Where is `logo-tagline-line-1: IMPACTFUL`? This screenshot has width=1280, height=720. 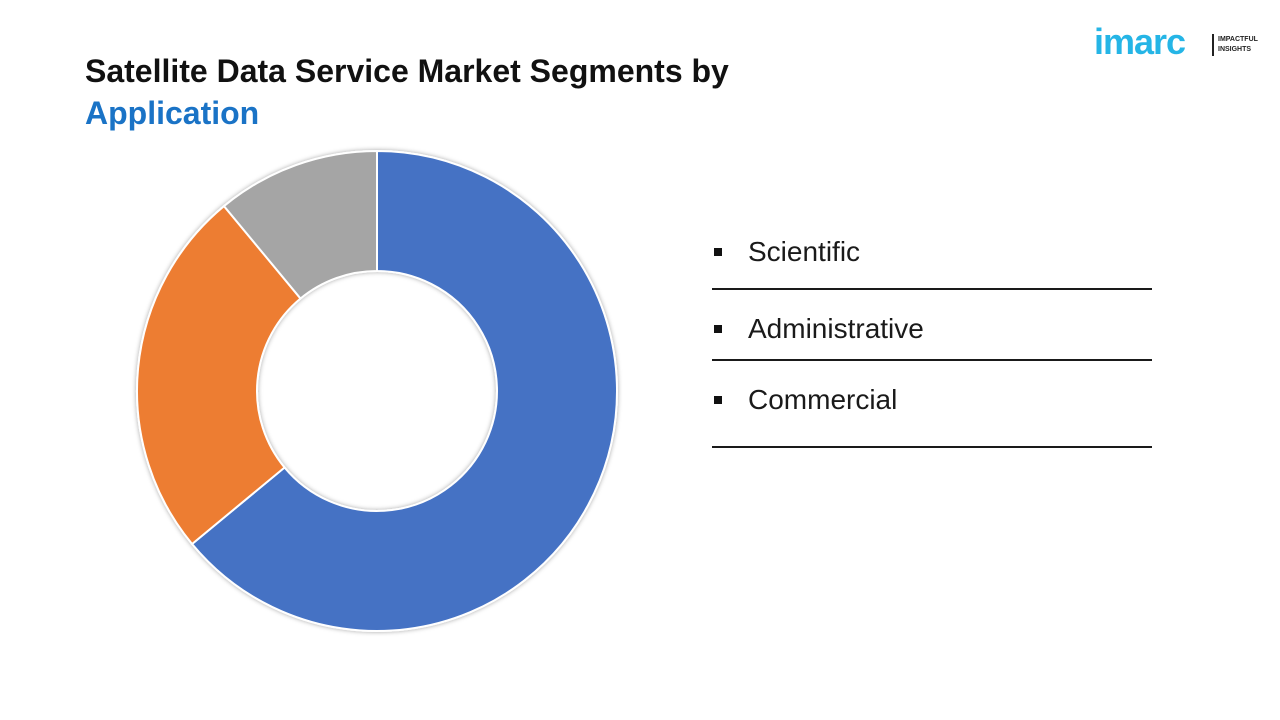 logo-tagline-line-1: IMPACTFUL is located at coordinates (1238, 39).